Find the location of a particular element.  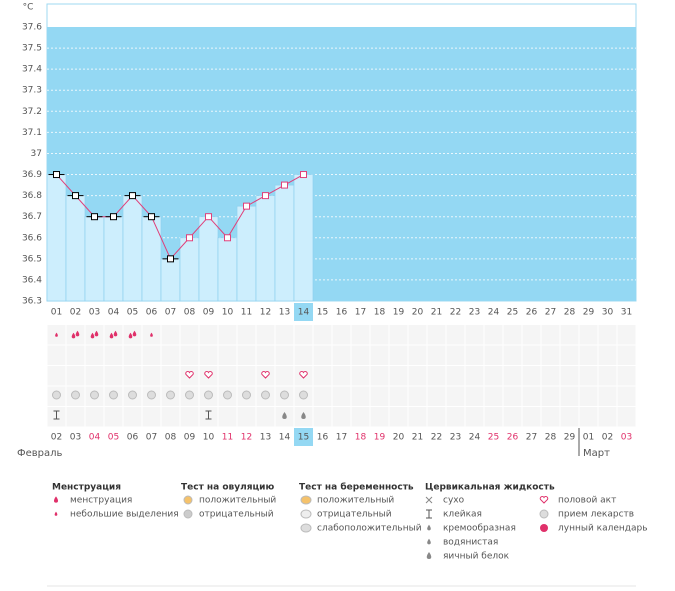

legend-title: Менструация is located at coordinates (86, 488).